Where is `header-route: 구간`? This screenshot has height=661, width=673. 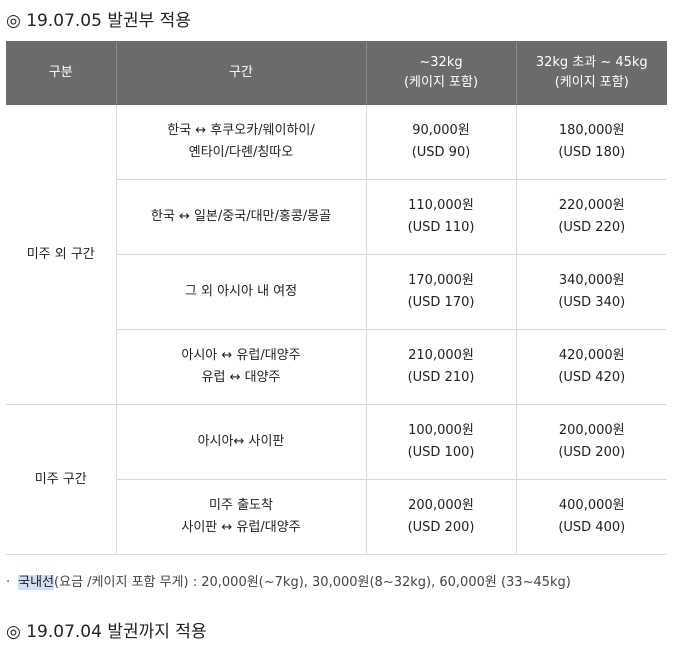
header-route: 구간 is located at coordinates (240, 73).